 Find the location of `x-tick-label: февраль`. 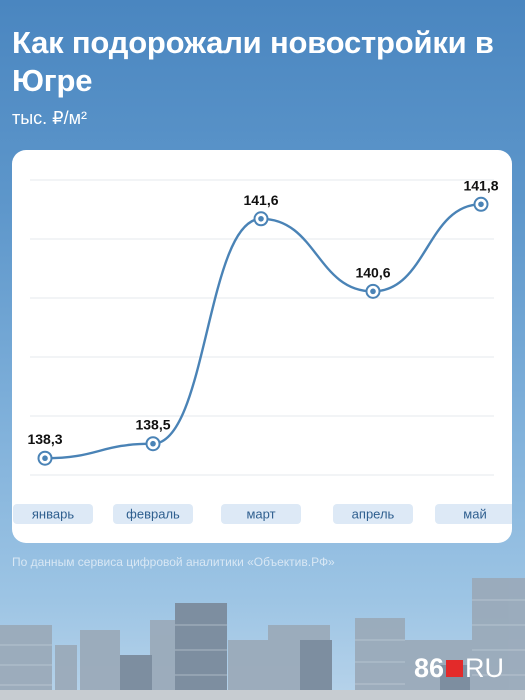

x-tick-label: февраль is located at coordinates (153, 514).